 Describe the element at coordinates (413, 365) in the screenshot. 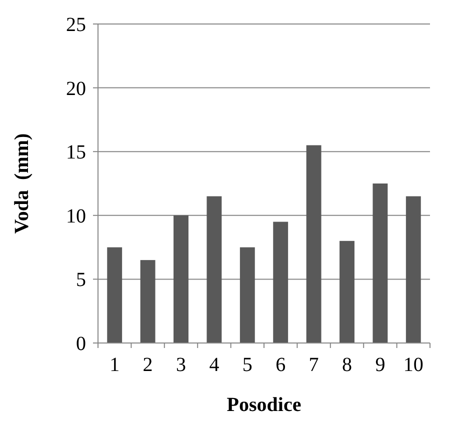

I see `x-tick-label: 10` at that location.